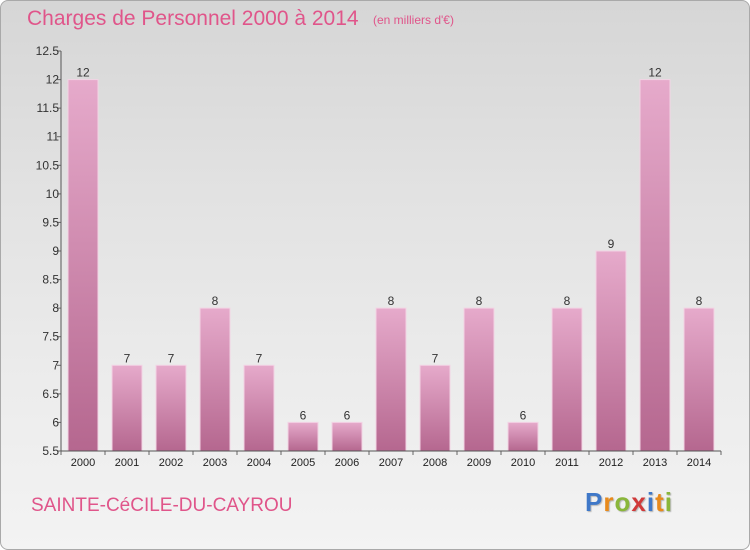 The width and height of the screenshot is (750, 550). Describe the element at coordinates (391, 463) in the screenshot. I see `x-tick-label-2007: 2007` at that location.